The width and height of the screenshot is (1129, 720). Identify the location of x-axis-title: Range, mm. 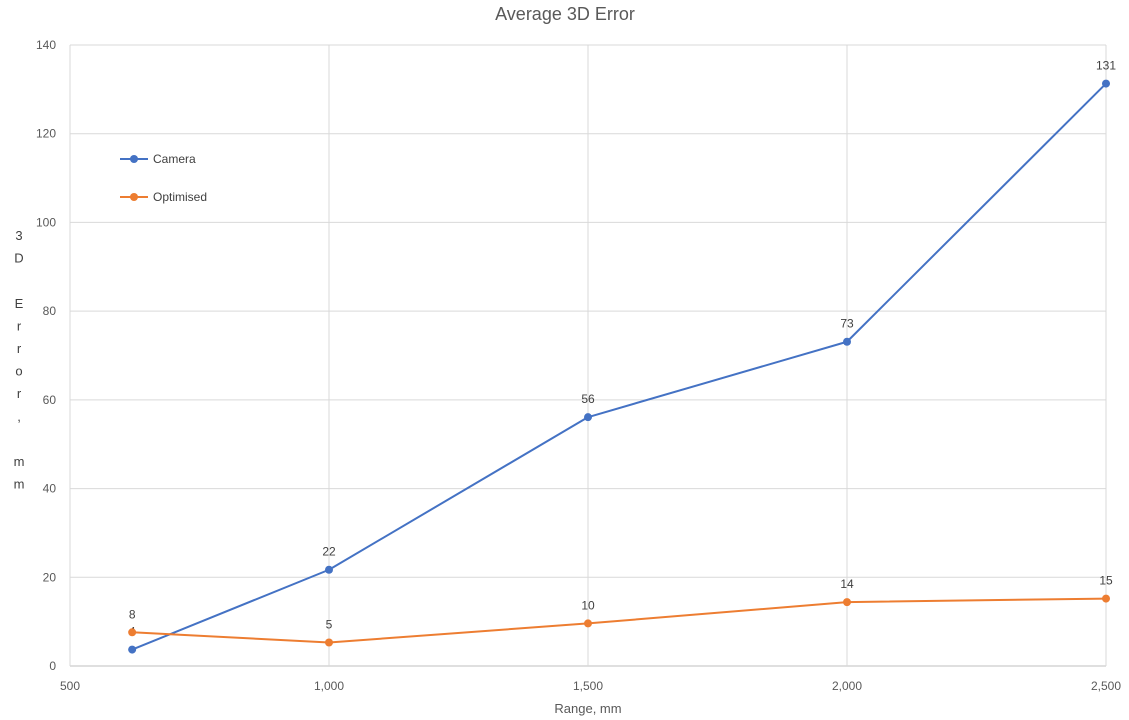
(587, 708).